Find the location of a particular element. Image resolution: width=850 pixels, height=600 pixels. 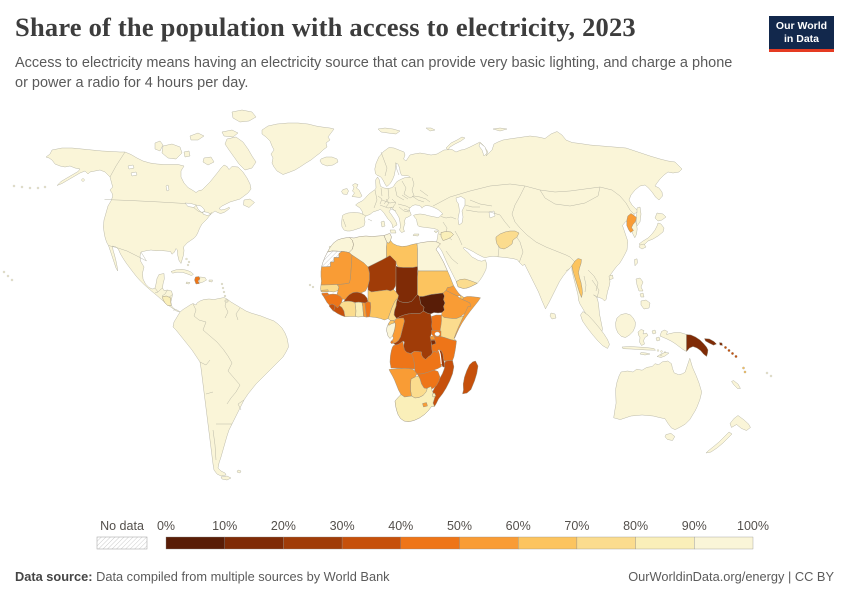

svg-text: 30% is located at coordinates (342, 526).